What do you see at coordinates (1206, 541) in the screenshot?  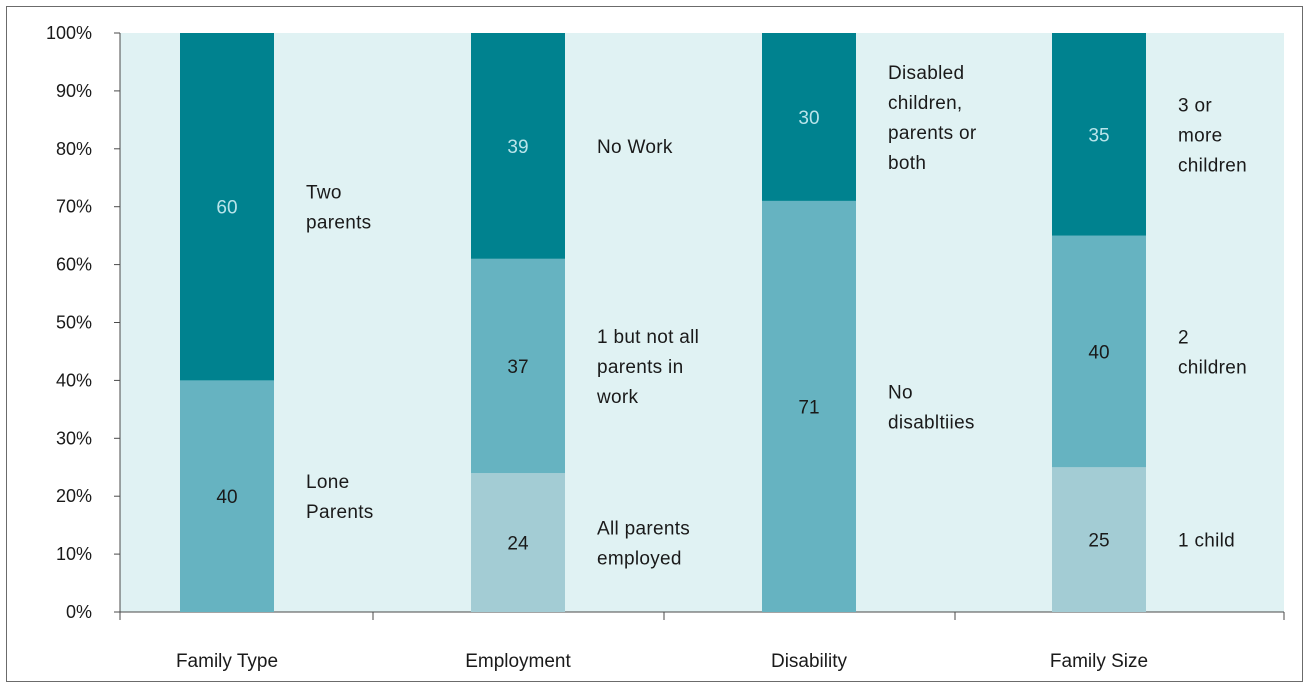 I see `segment-label: 1 child` at bounding box center [1206, 541].